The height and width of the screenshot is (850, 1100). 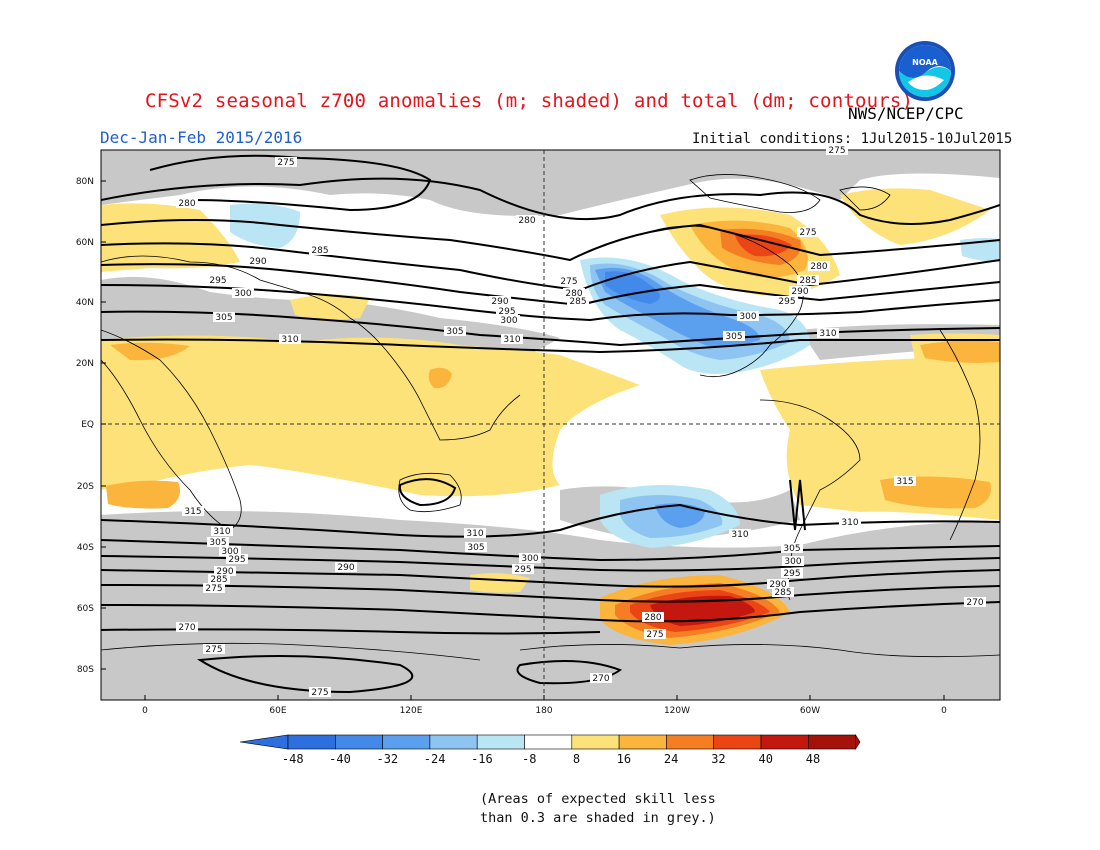 I want to click on noaa-logo-icon: NOAA, so click(x=925, y=71).